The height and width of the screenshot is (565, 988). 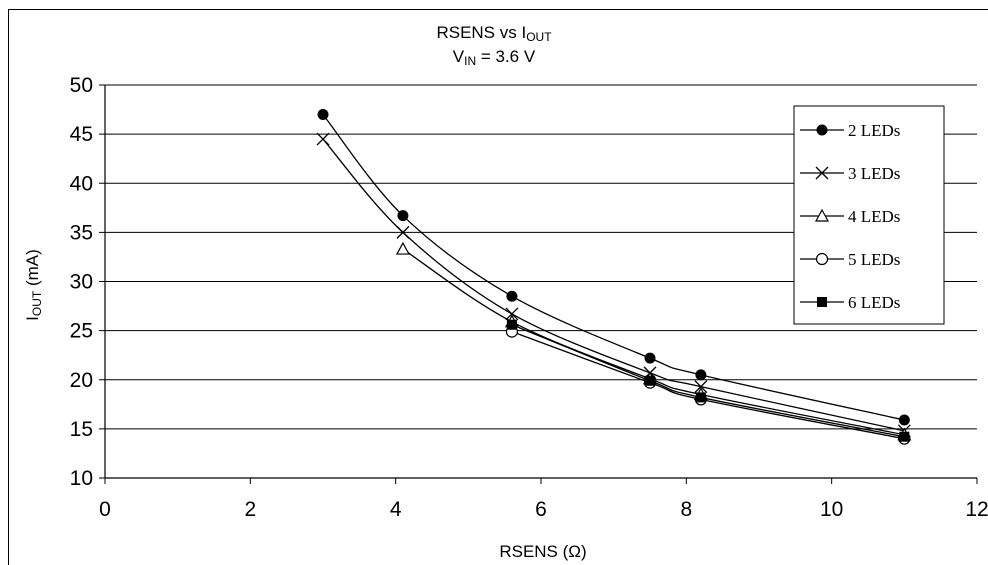 I want to click on chart-title-line-2: VIN = 3.6 V, so click(x=494, y=57).